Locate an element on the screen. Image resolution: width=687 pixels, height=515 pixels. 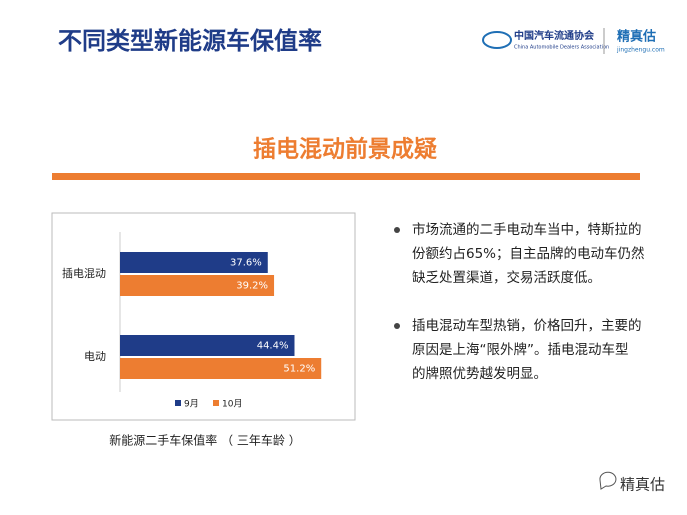
bullet-line: 插电混动车型热销，价格回升，主要的 is located at coordinates (527, 325).